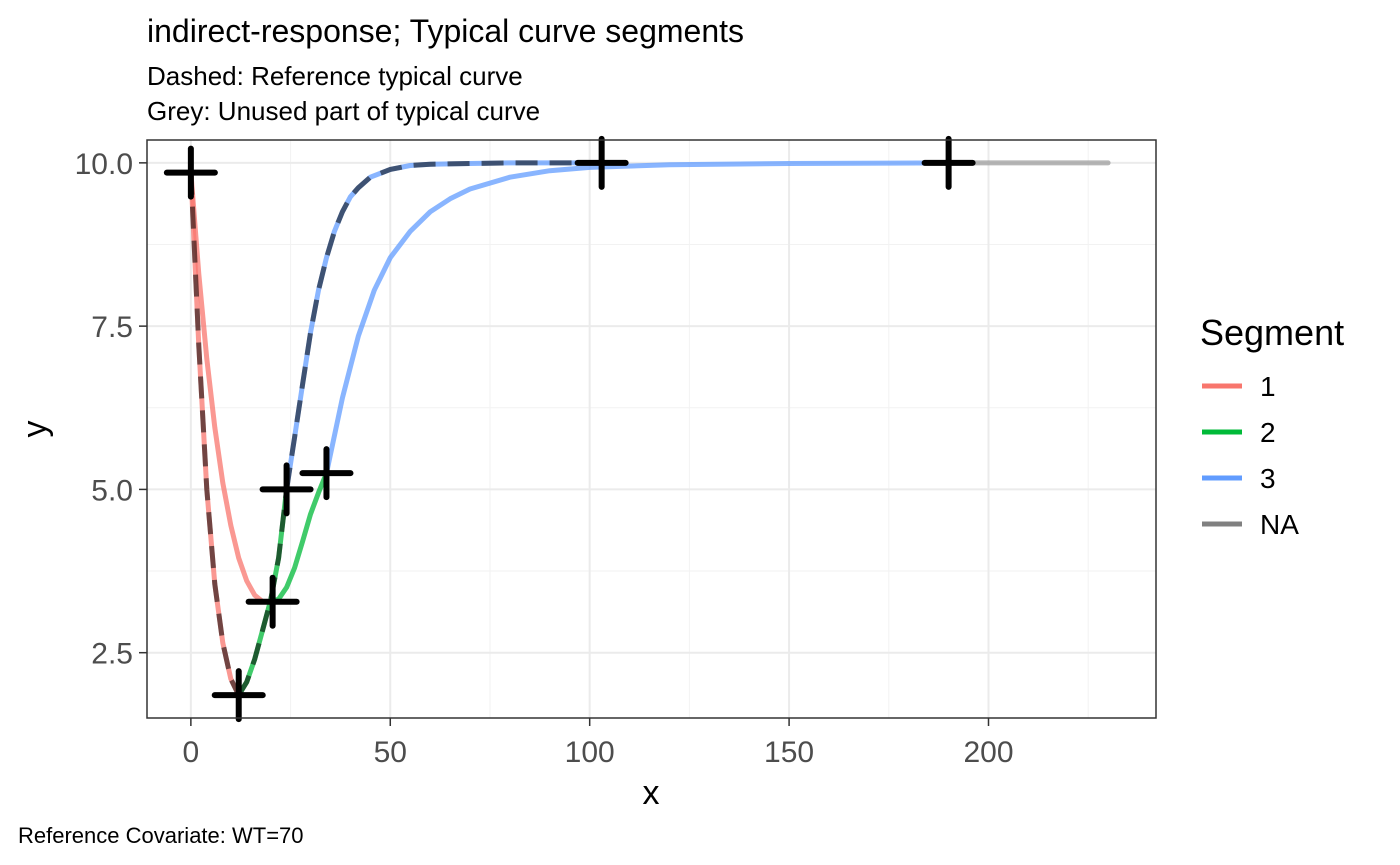 The image size is (1400, 865). I want to click on y-tick-label: 10.0, so click(104, 164).